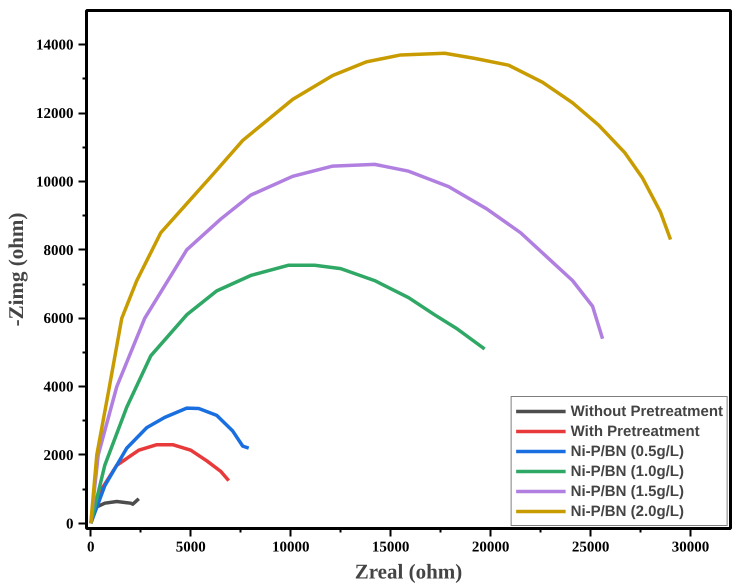  What do you see at coordinates (16, 269) in the screenshot?
I see `y-axis-title: -Zimg (ohm)` at bounding box center [16, 269].